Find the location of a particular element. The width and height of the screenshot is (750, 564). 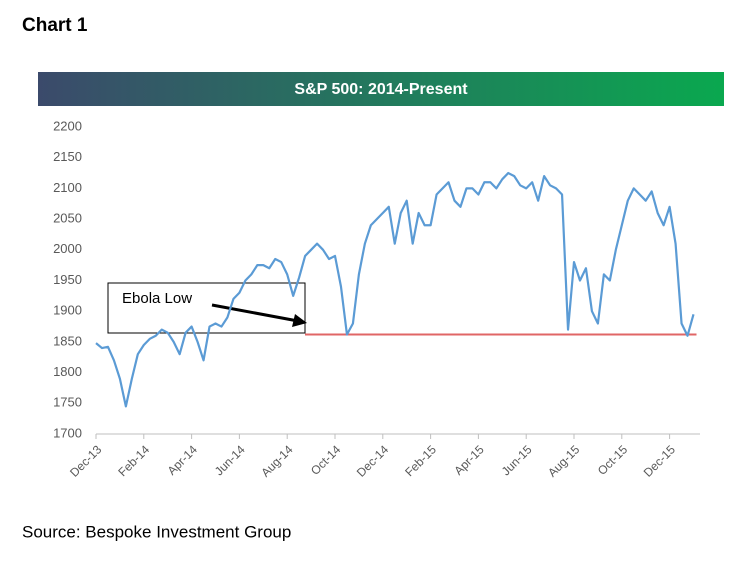

title-bar is located at coordinates (381, 89).